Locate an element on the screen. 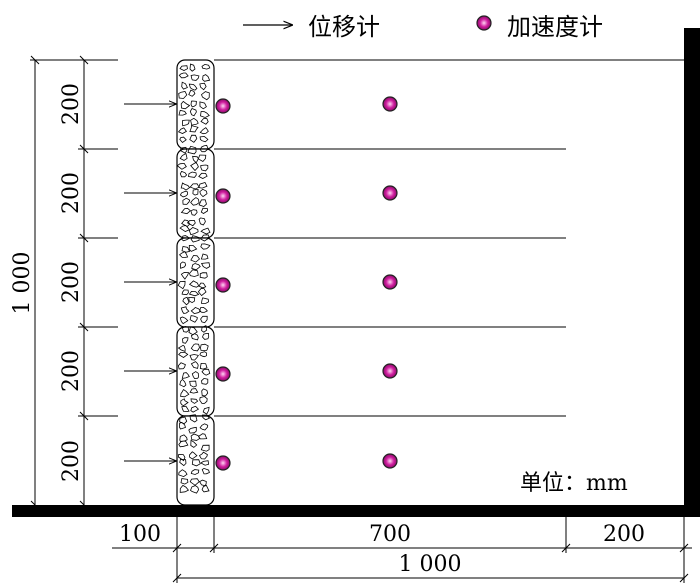 This screenshot has width=700, height=586. total-width-label: 1 000 is located at coordinates (430, 564).